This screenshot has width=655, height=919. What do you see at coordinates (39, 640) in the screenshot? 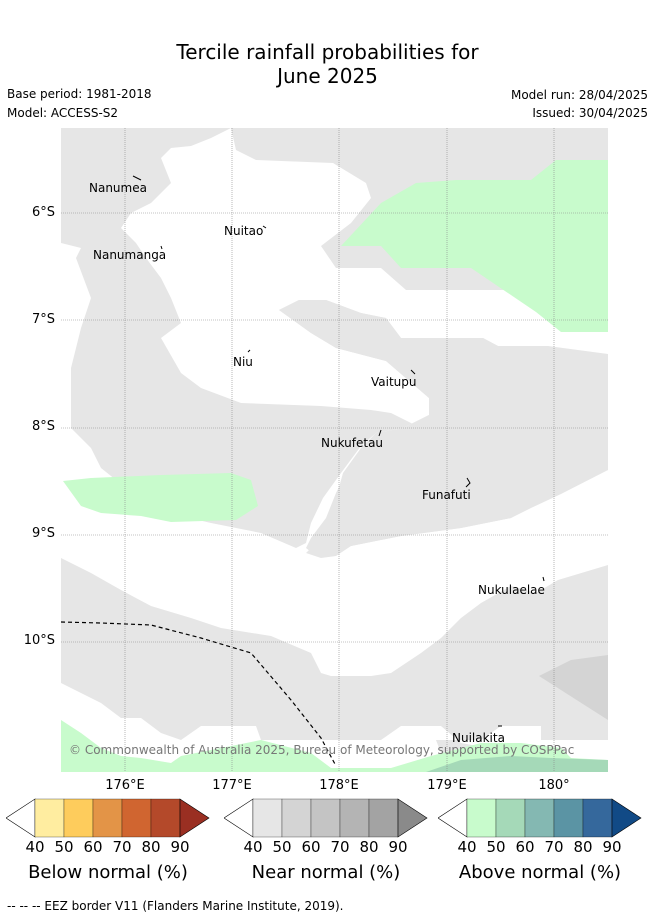
I see `lat-label-10s: 10°S` at bounding box center [39, 640].